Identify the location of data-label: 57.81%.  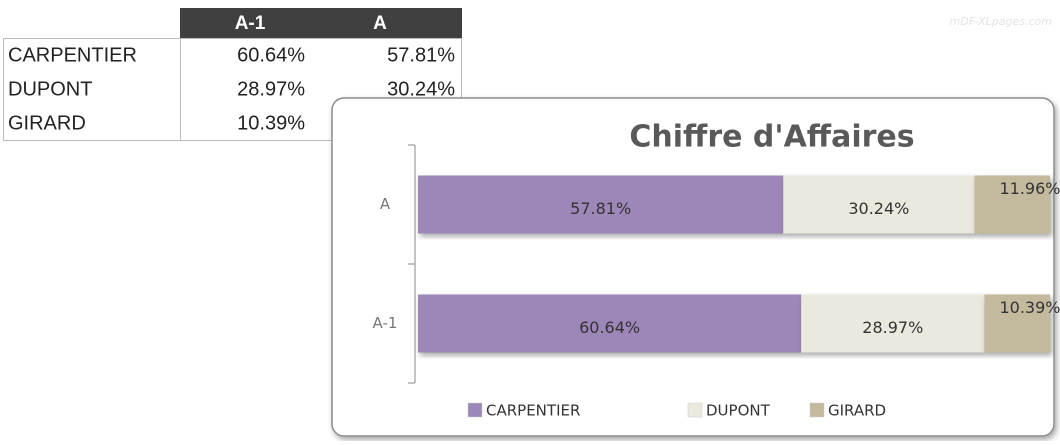
(600, 208).